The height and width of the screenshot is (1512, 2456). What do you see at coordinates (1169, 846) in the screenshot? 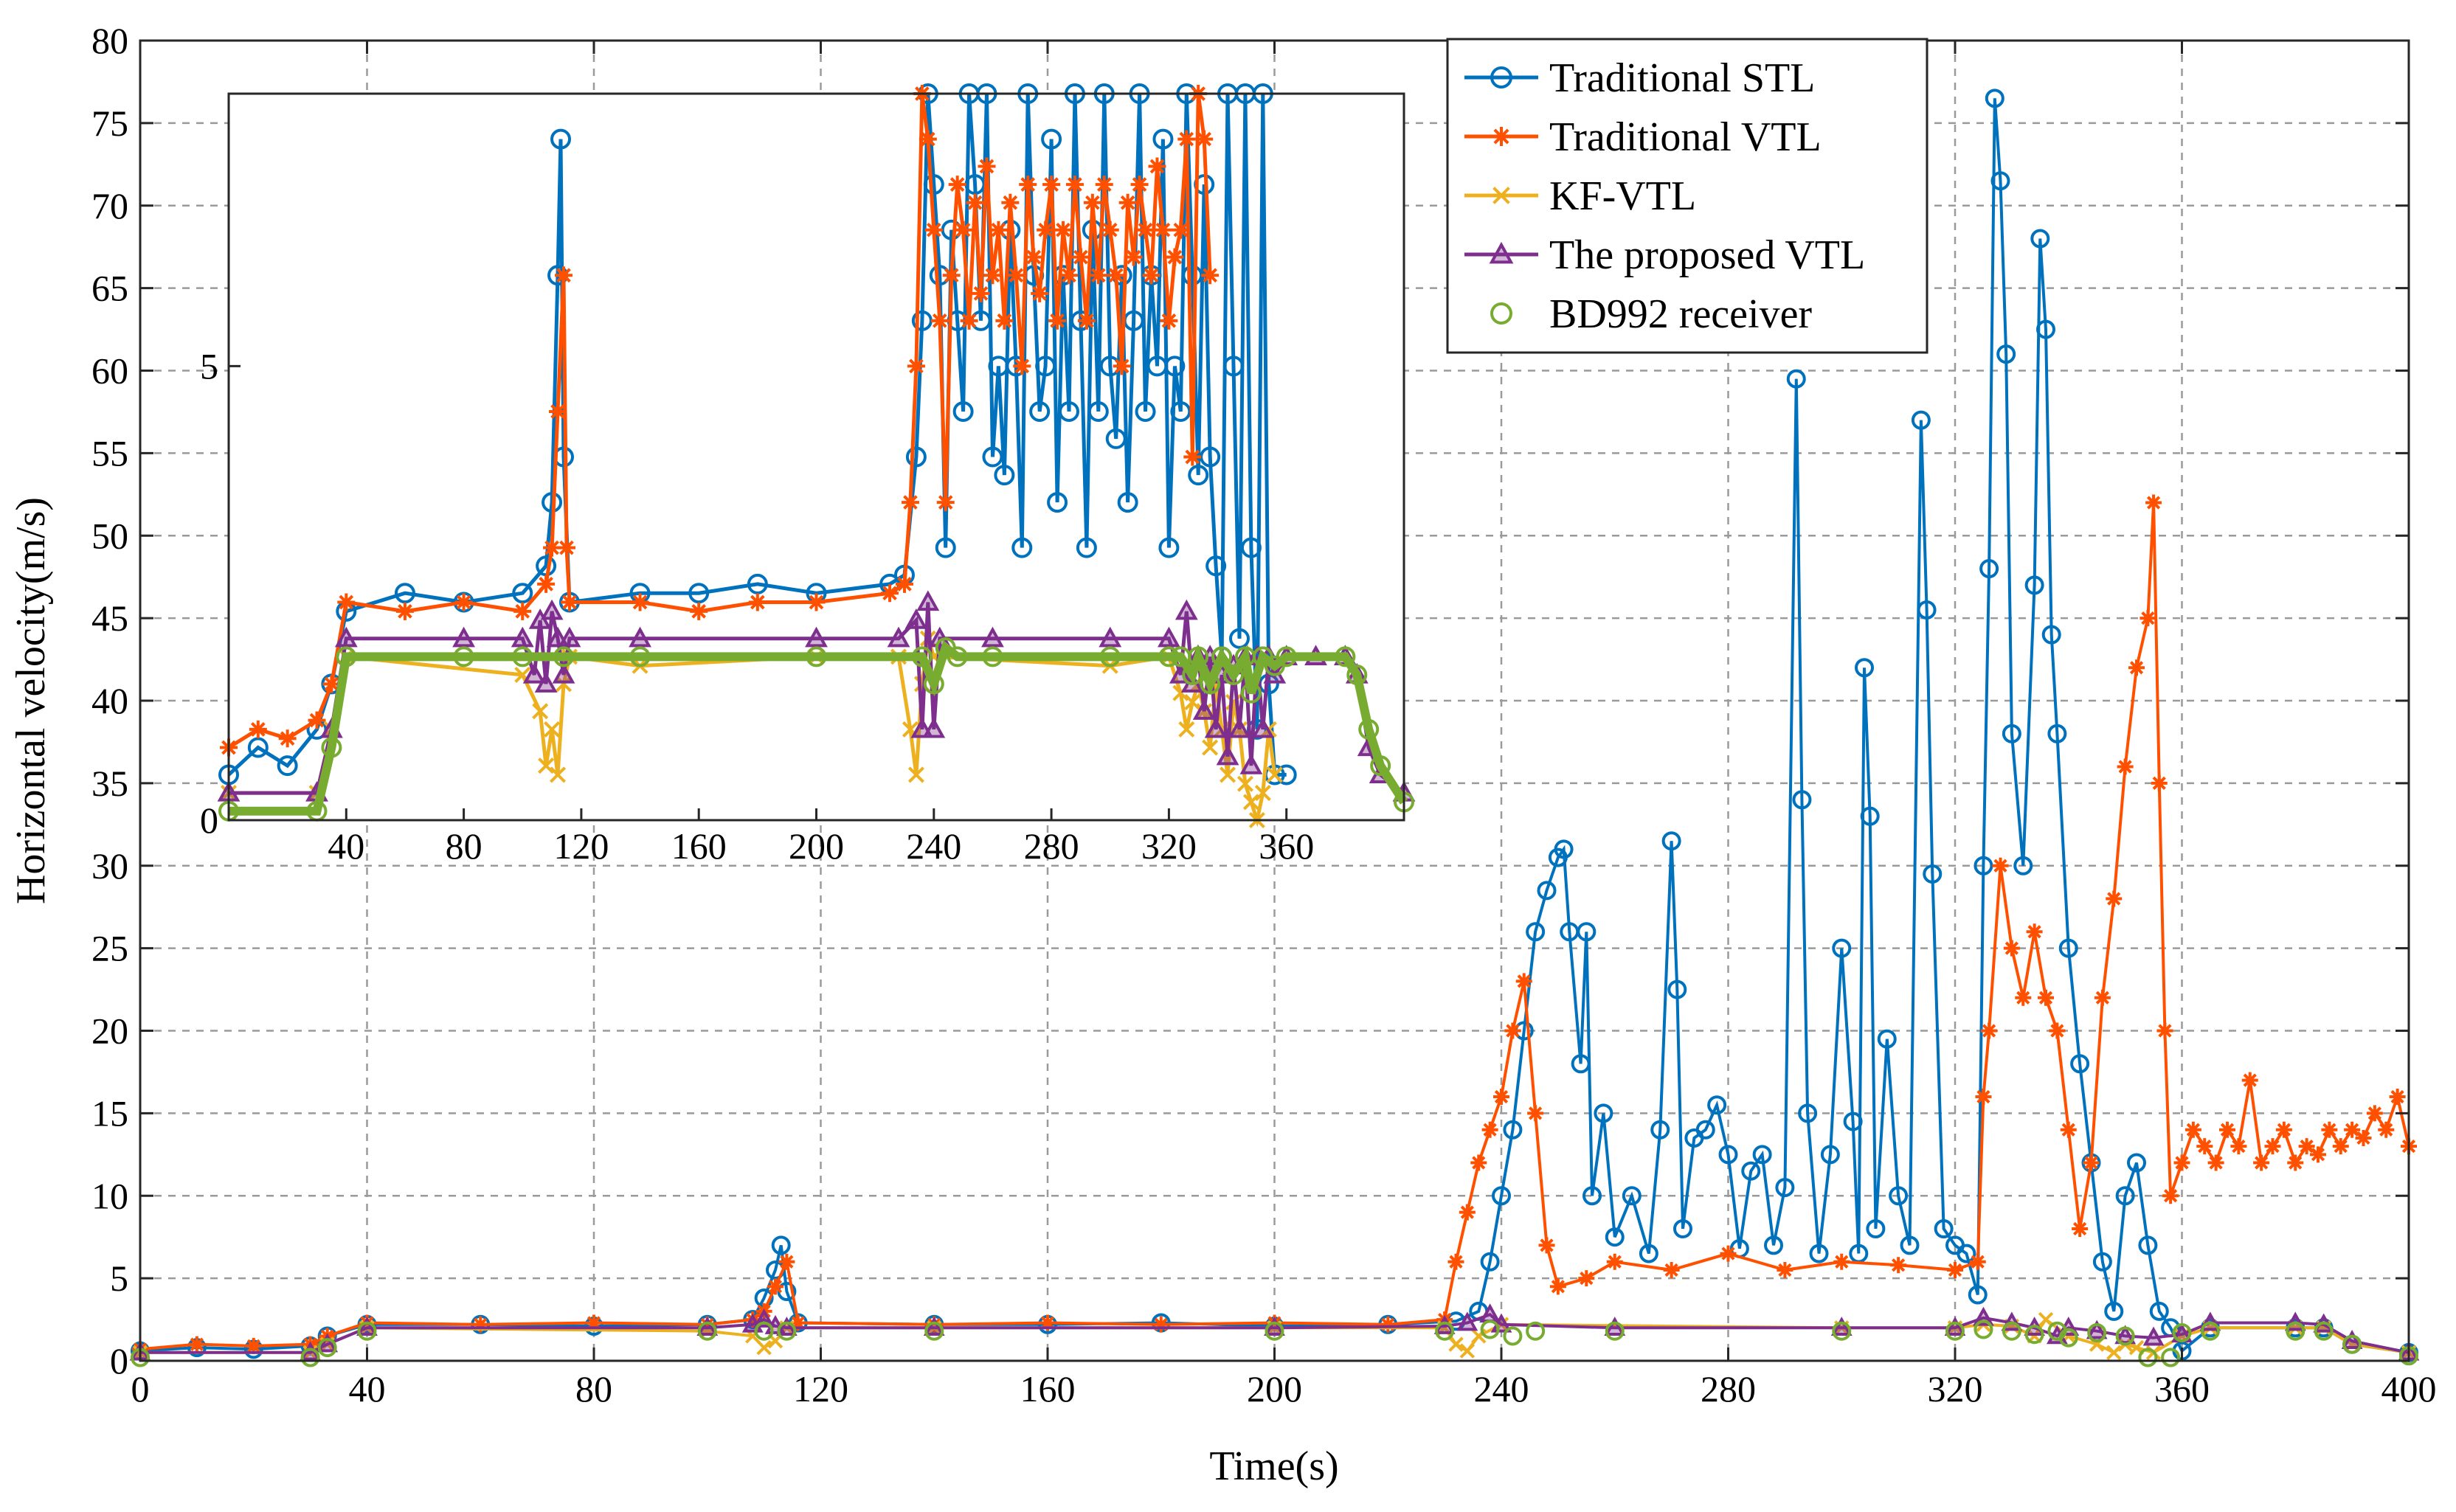
I see `inset-x-tick-label: 320` at bounding box center [1169, 846].